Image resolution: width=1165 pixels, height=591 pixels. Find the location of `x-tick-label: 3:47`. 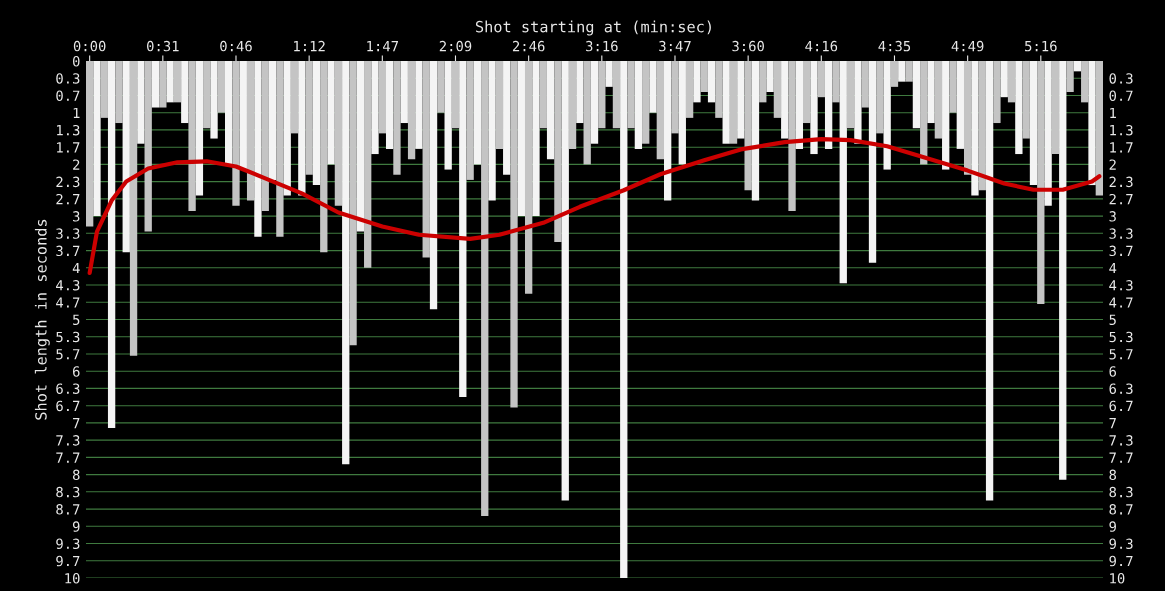

x-tick-label: 3:47 is located at coordinates (675, 46).